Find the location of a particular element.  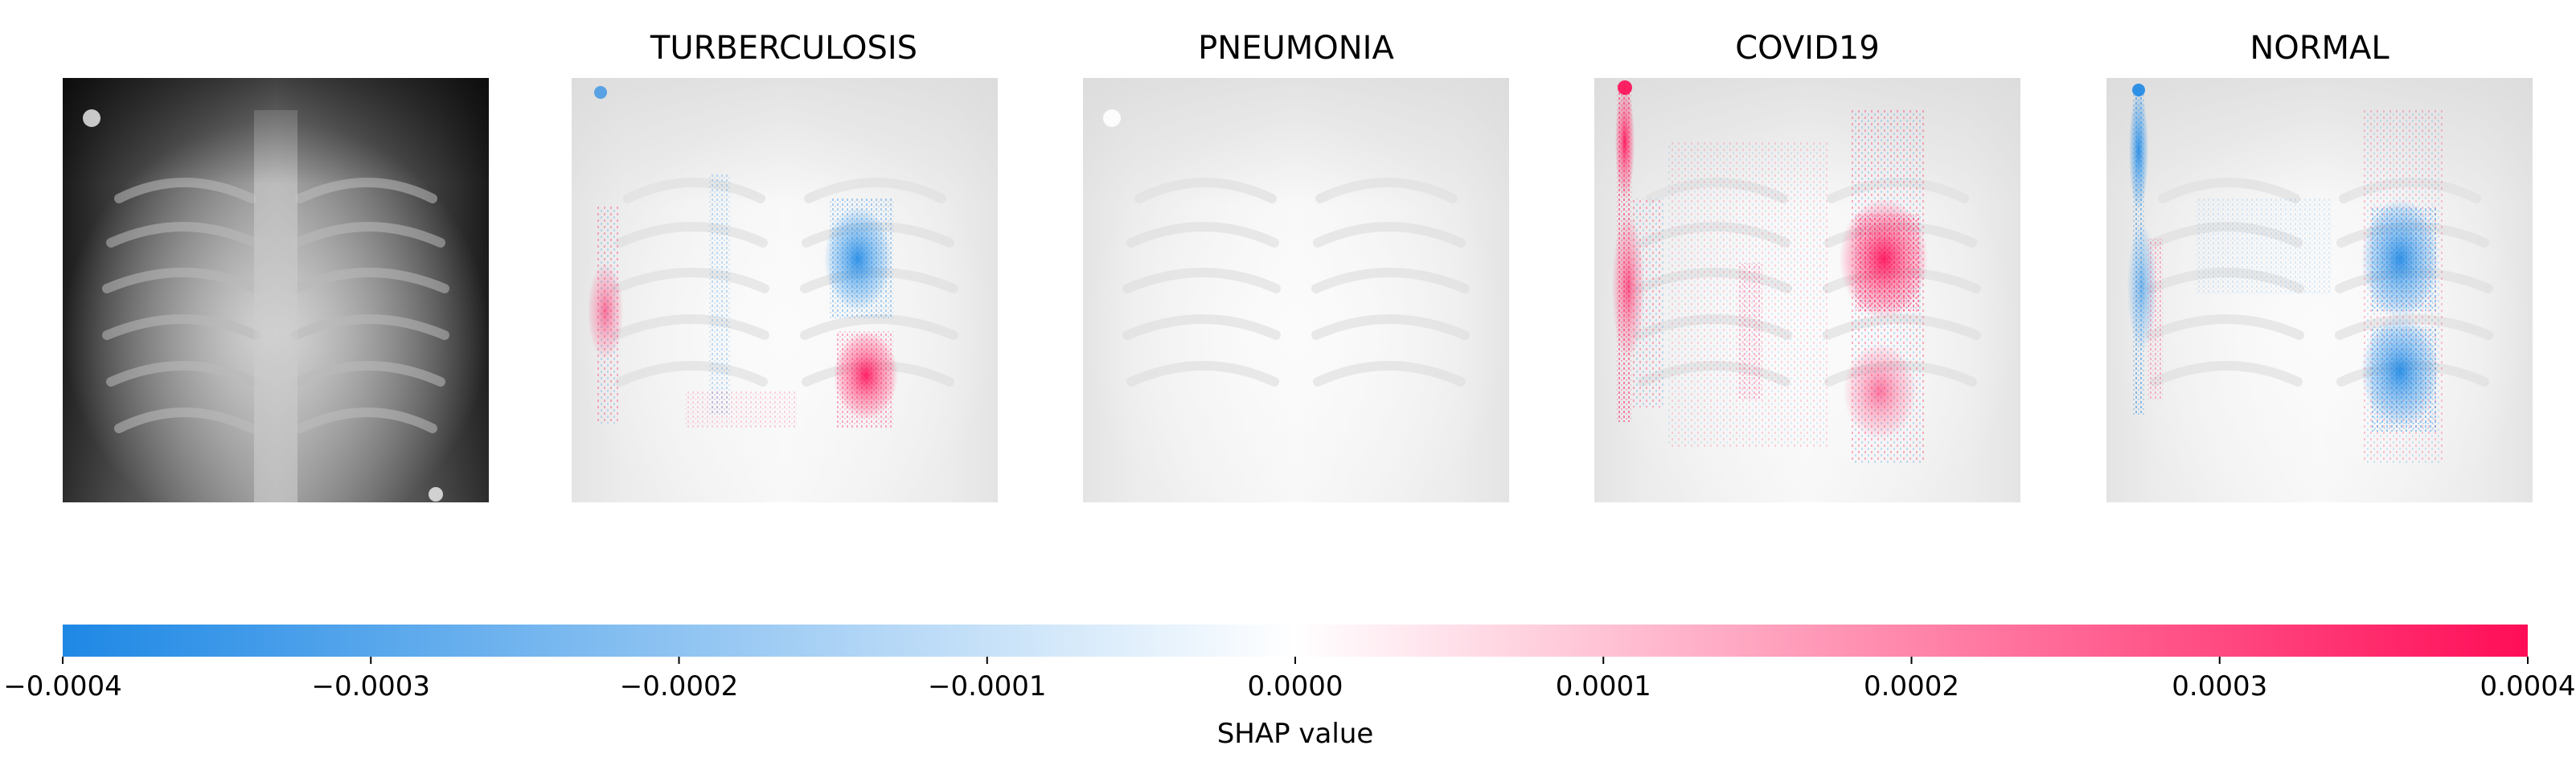

colorbar-gradient is located at coordinates (1295, 641).